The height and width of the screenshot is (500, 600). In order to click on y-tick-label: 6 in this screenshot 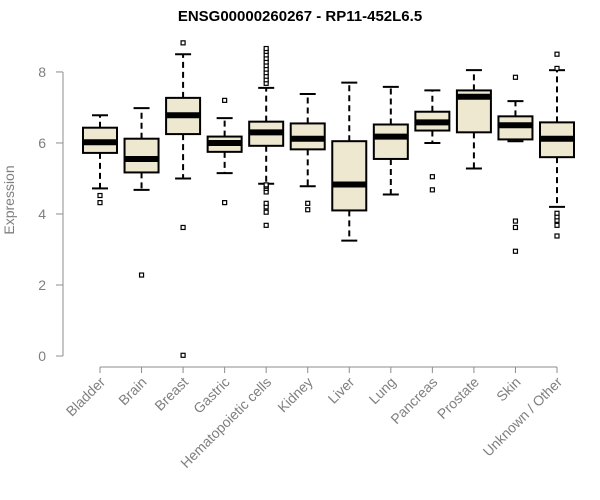, I will do `click(42, 143)`.